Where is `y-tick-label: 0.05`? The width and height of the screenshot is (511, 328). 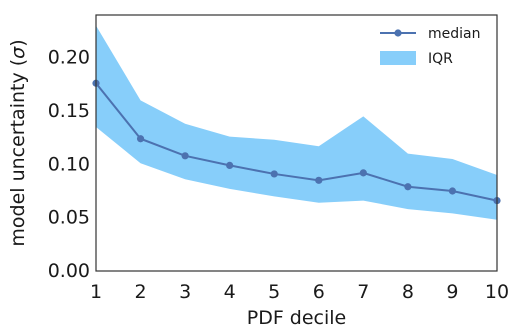
y-tick-label: 0.05 is located at coordinates (69, 218).